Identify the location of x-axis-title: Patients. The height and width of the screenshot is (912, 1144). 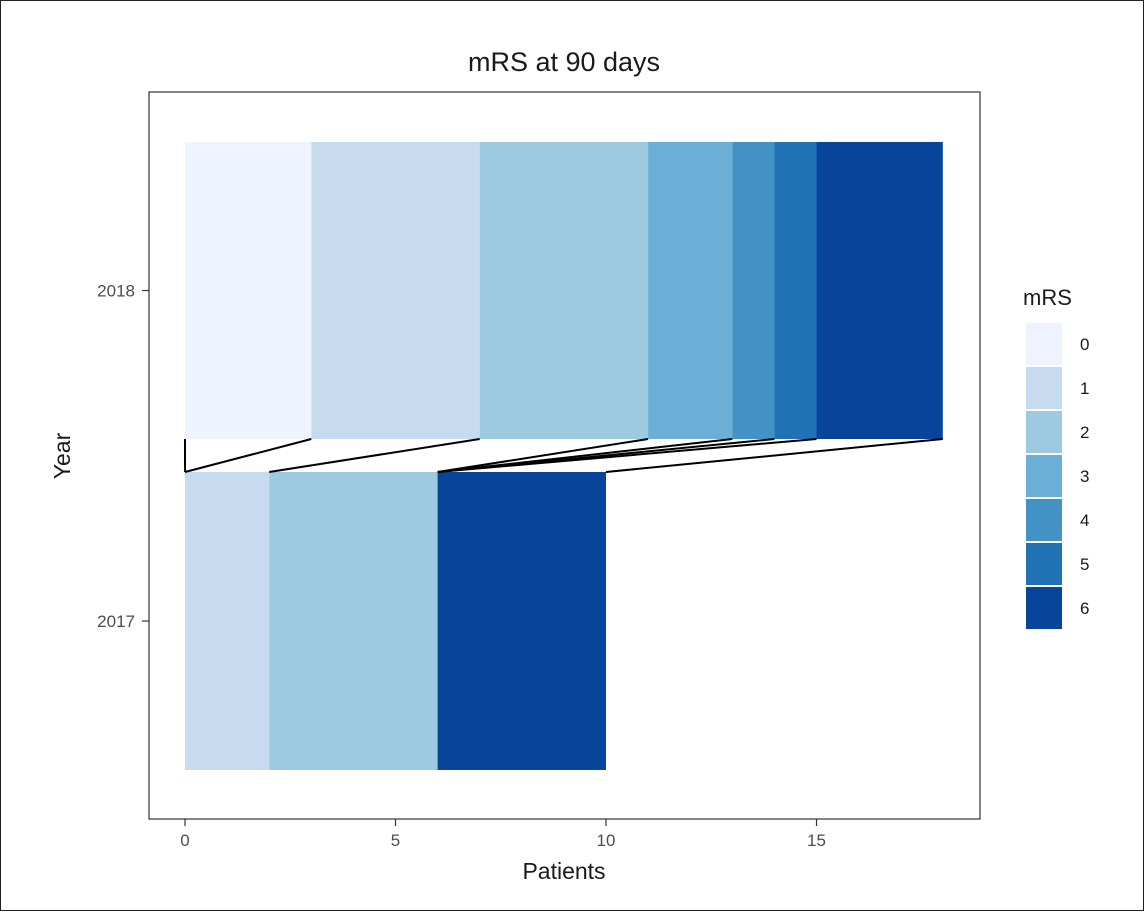
(563, 871).